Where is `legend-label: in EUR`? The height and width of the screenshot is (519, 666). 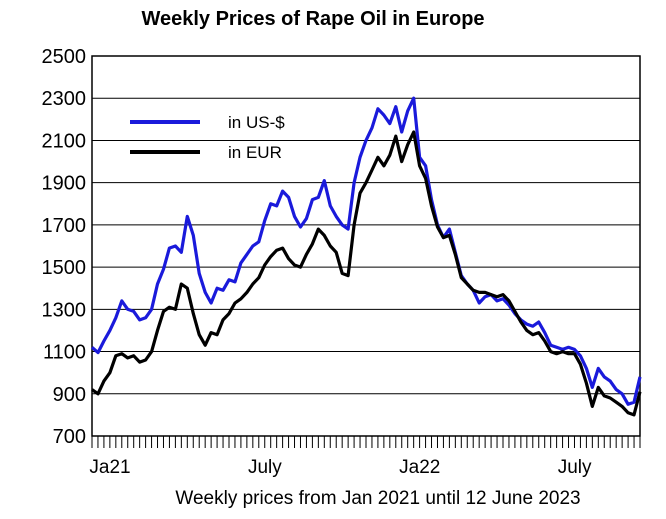 legend-label: in EUR is located at coordinates (255, 152).